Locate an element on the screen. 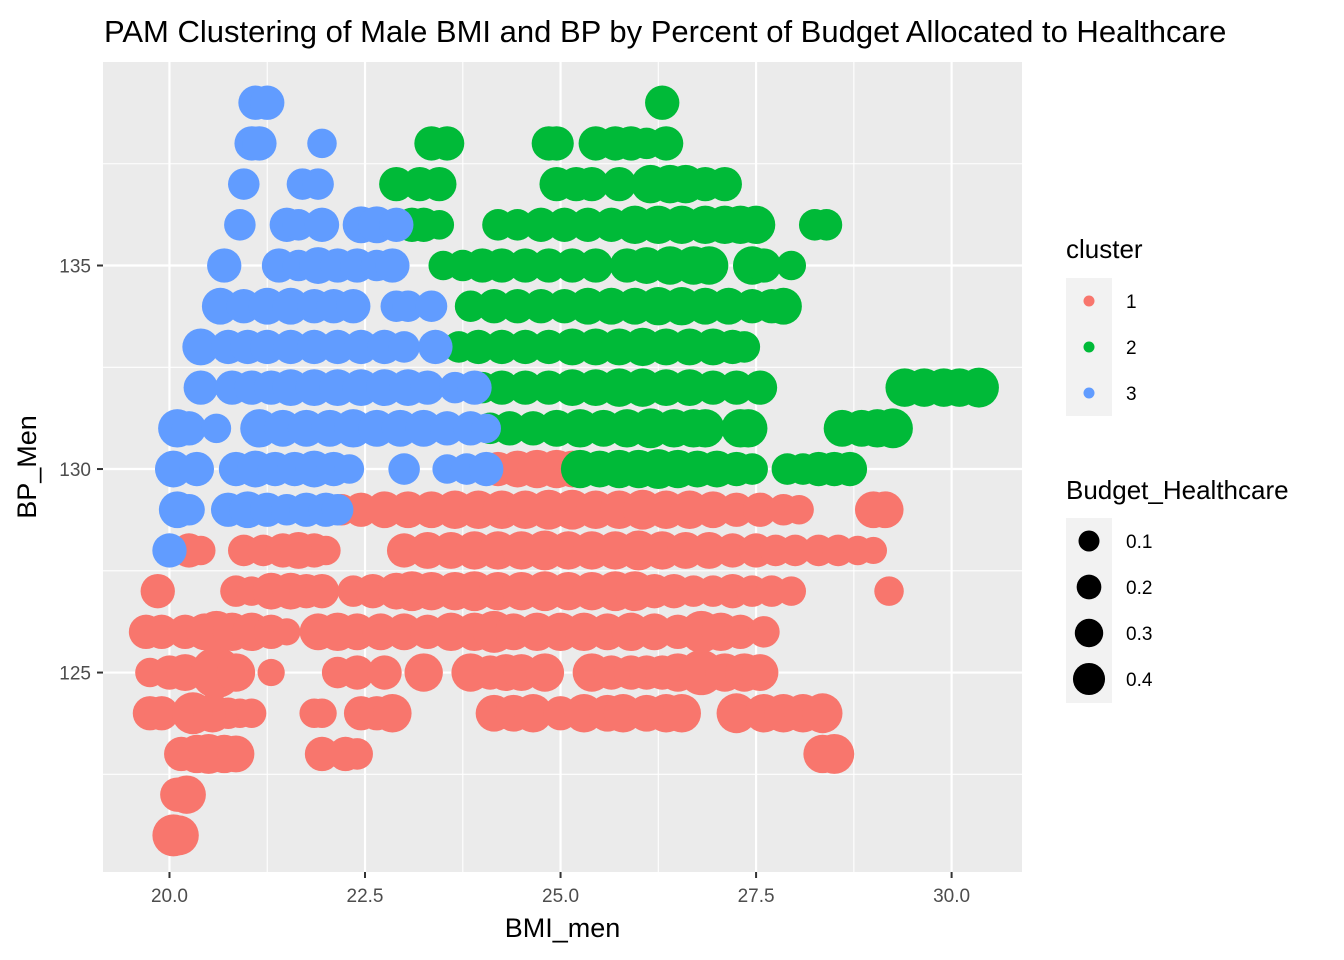  size-legend: Budget_Healthcare 0.1 0.2 0.3 0.4 is located at coordinates (1177, 589).